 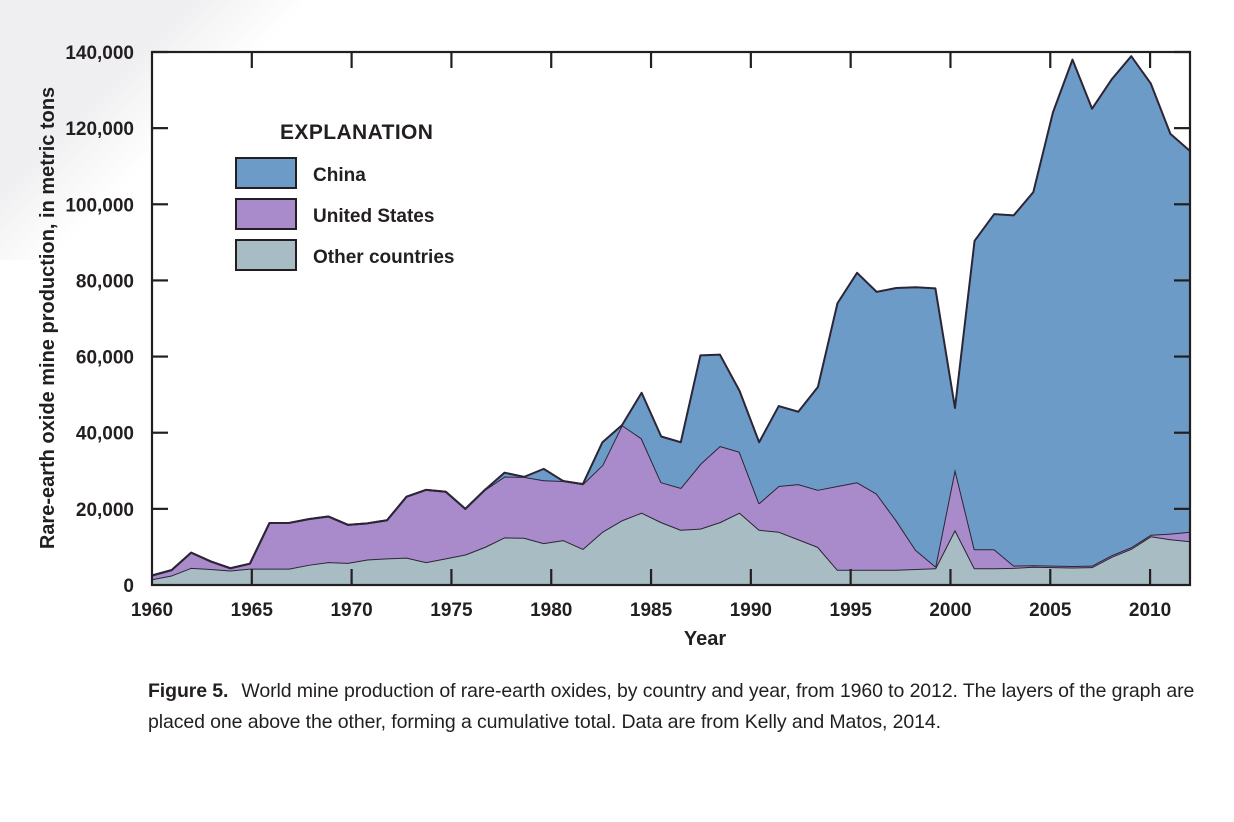 What do you see at coordinates (266, 214) in the screenshot?
I see `legend-swatch-united-states` at bounding box center [266, 214].